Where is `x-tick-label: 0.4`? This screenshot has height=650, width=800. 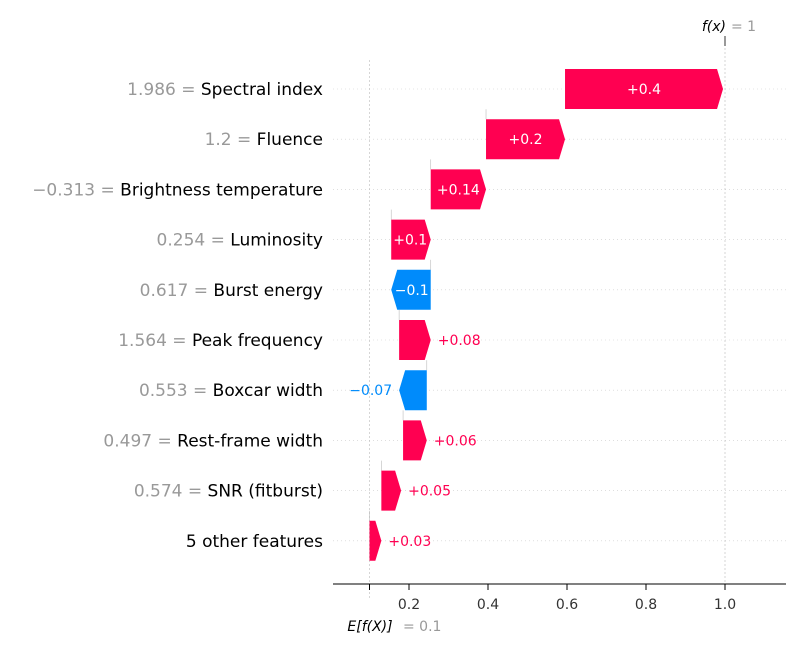 x-tick-label: 0.4 is located at coordinates (488, 605).